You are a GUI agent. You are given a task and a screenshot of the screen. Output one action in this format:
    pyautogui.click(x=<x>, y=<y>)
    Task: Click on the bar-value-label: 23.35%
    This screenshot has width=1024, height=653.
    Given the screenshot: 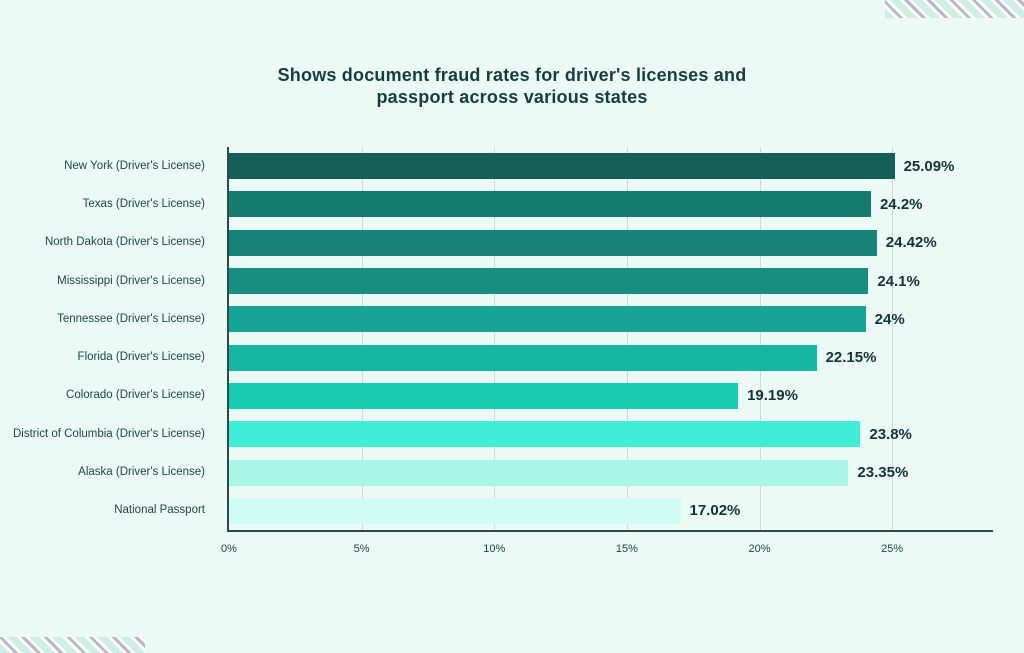 What is the action you would take?
    pyautogui.click(x=883, y=473)
    